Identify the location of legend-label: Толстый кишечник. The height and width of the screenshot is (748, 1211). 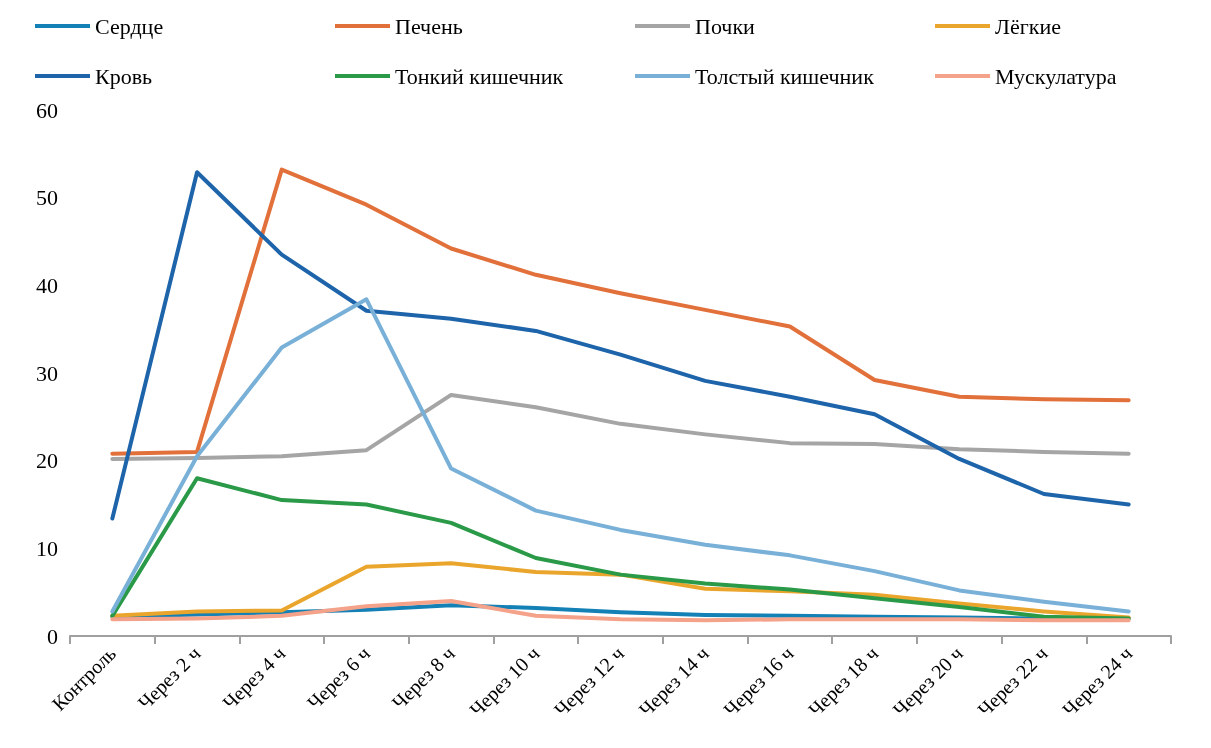
(785, 76).